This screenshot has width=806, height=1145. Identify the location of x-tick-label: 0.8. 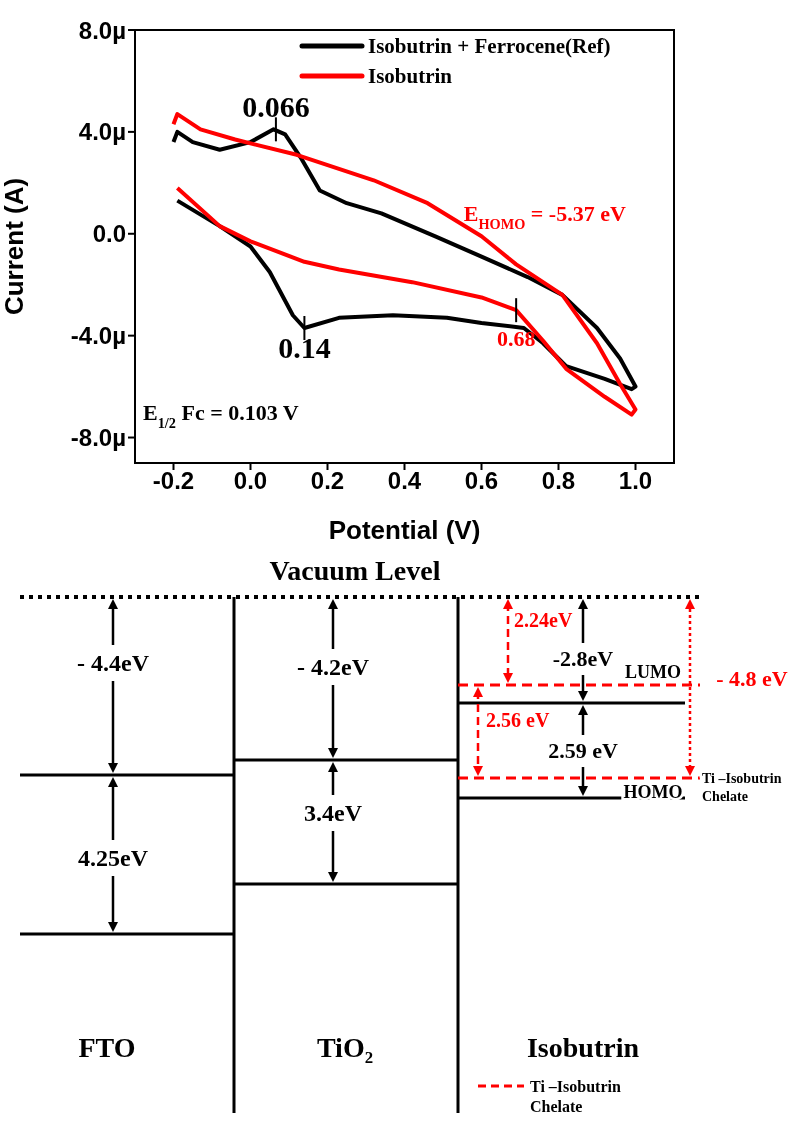
(558, 481).